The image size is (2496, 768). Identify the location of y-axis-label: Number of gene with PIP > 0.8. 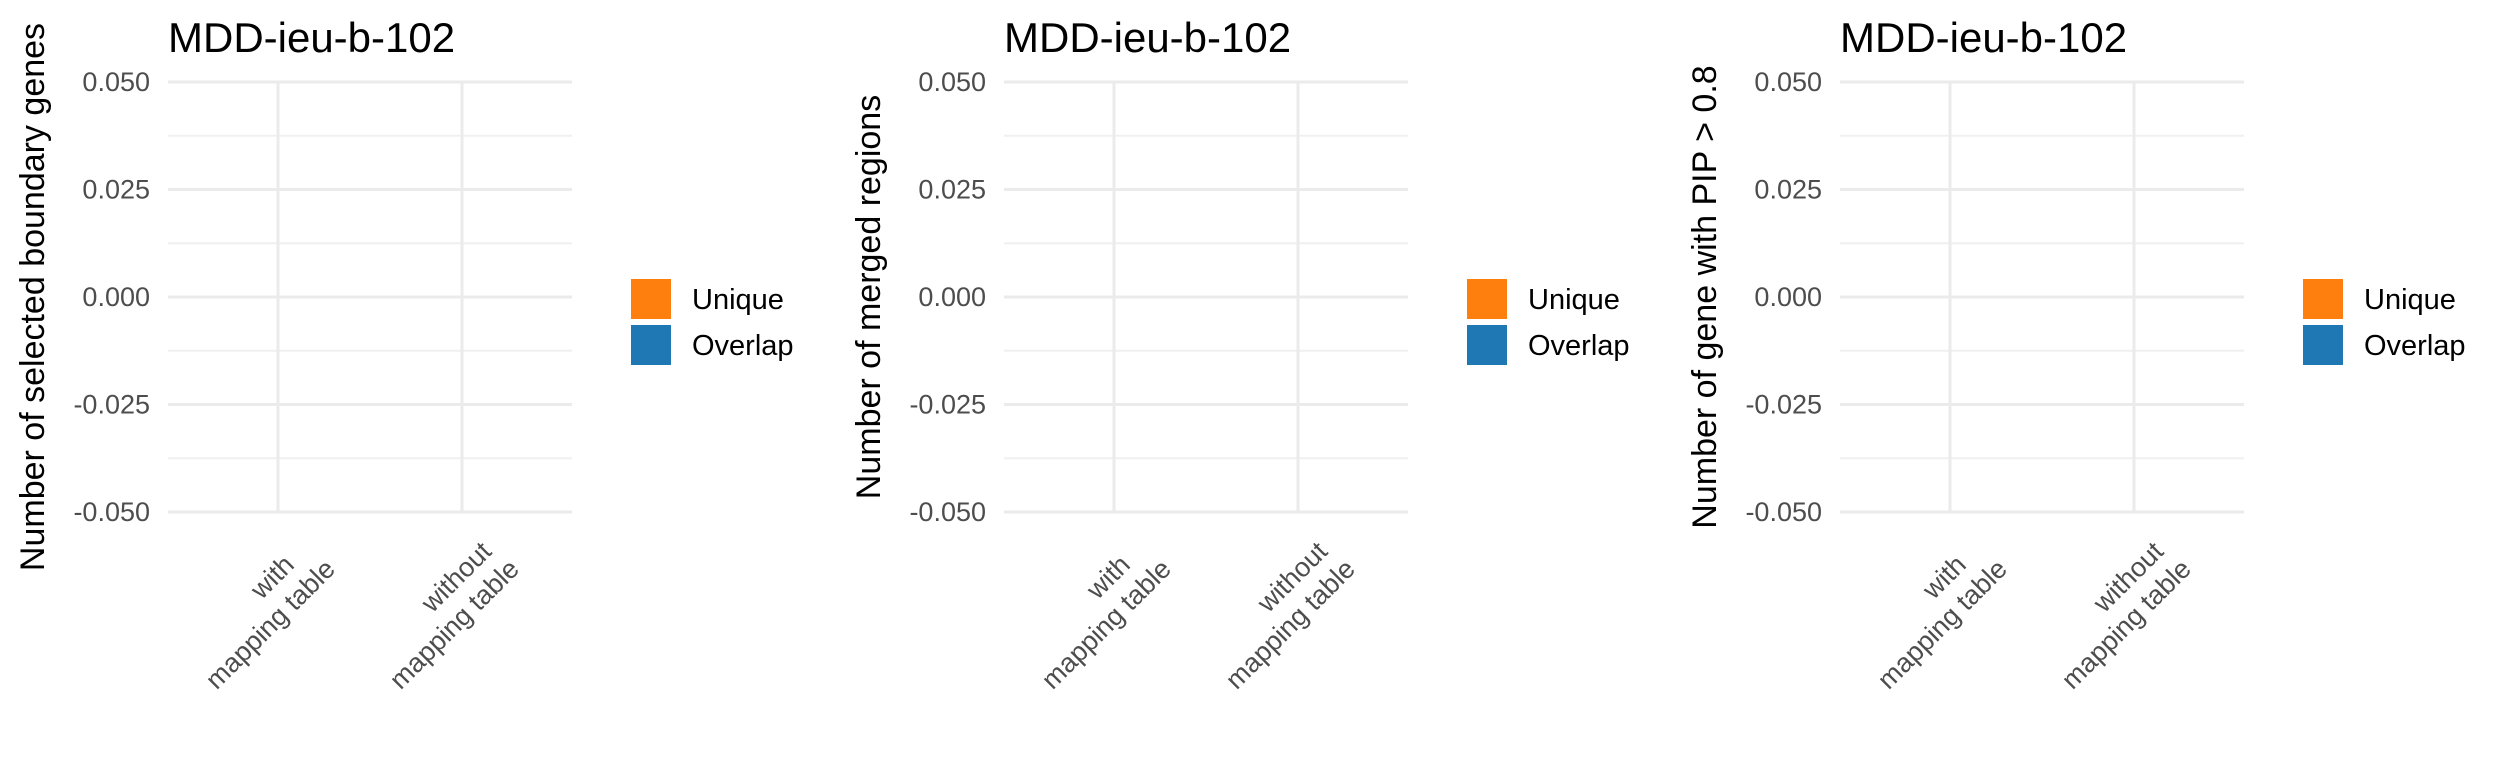
(1705, 296).